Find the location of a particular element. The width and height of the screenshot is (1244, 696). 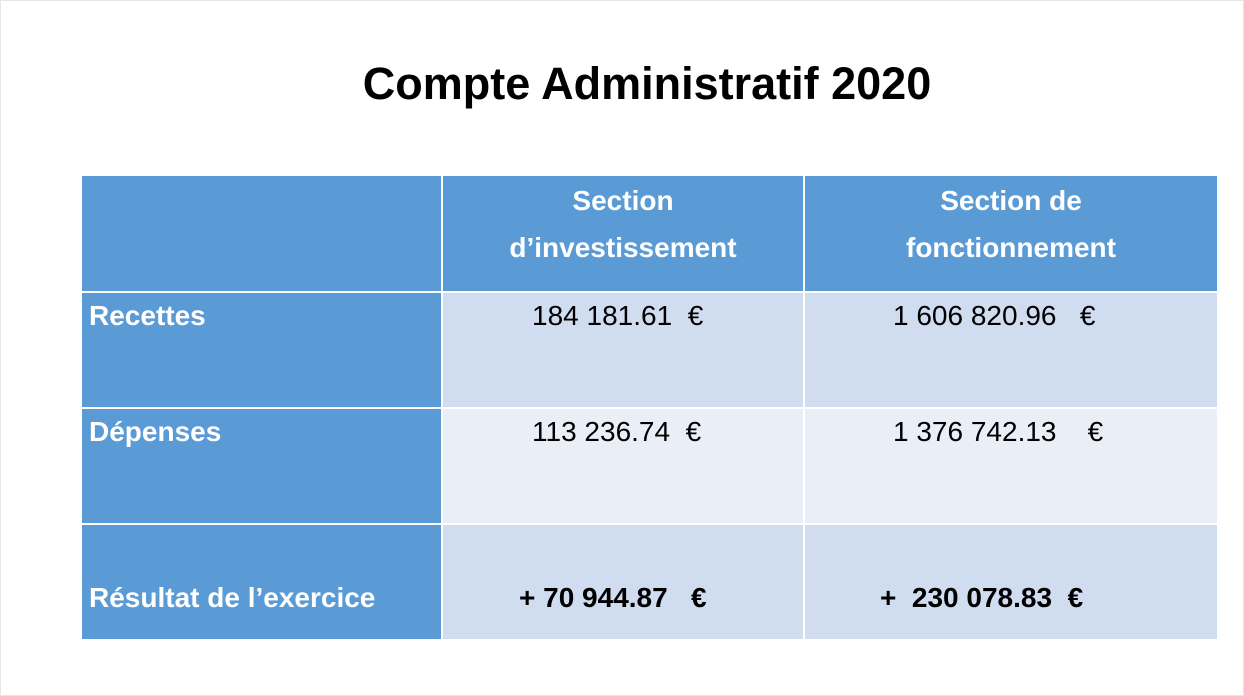

header-investissement-line2: d’investissement is located at coordinates (623, 247).